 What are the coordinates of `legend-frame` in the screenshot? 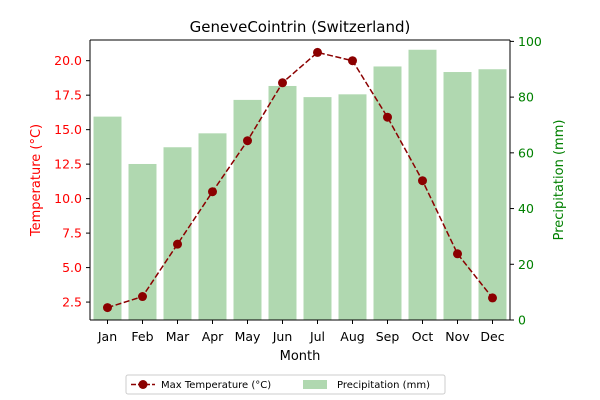 It's located at (285, 384).